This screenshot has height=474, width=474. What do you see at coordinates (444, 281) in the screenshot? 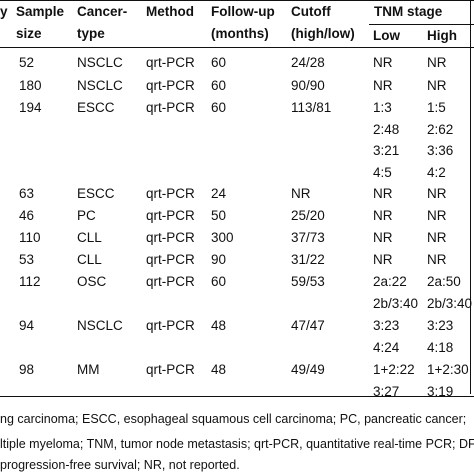
I see `cell-tnm-high: 2a:50` at bounding box center [444, 281].